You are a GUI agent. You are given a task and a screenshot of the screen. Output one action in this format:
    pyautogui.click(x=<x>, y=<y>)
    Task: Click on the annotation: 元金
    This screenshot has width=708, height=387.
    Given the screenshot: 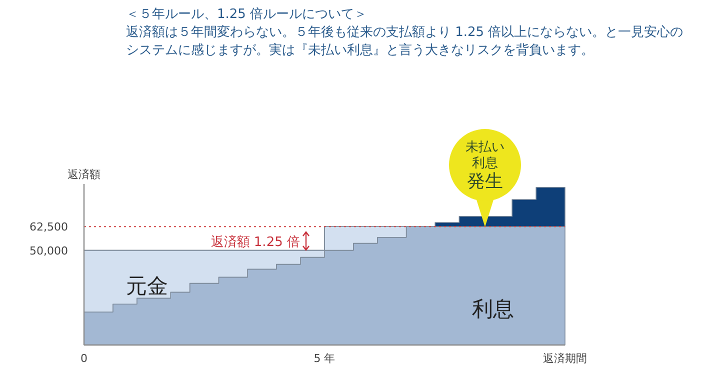 What is the action you would take?
    pyautogui.click(x=147, y=286)
    